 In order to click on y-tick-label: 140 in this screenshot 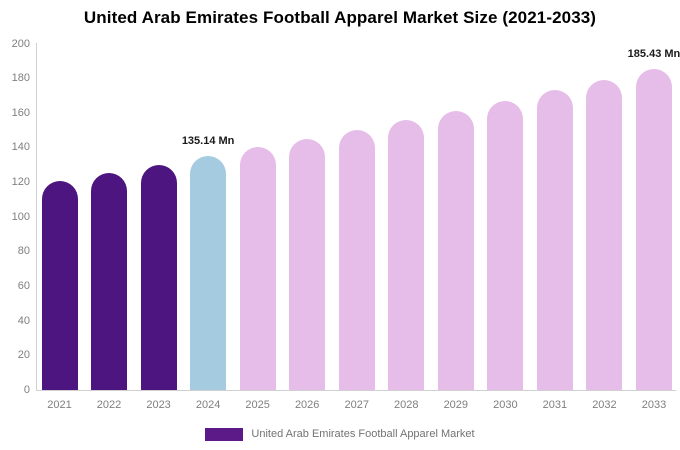, I will do `click(20, 147)`.